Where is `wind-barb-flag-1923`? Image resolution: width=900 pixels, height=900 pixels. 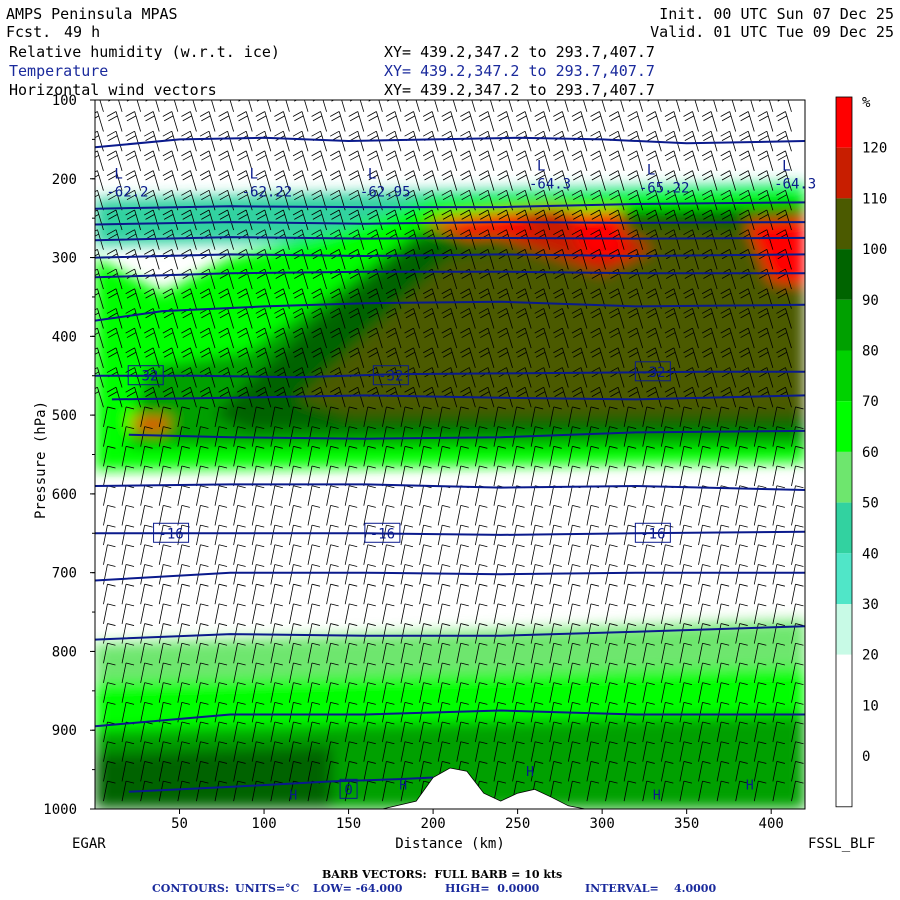 wind-barb-flag-1923 is located at coordinates (502, 664).